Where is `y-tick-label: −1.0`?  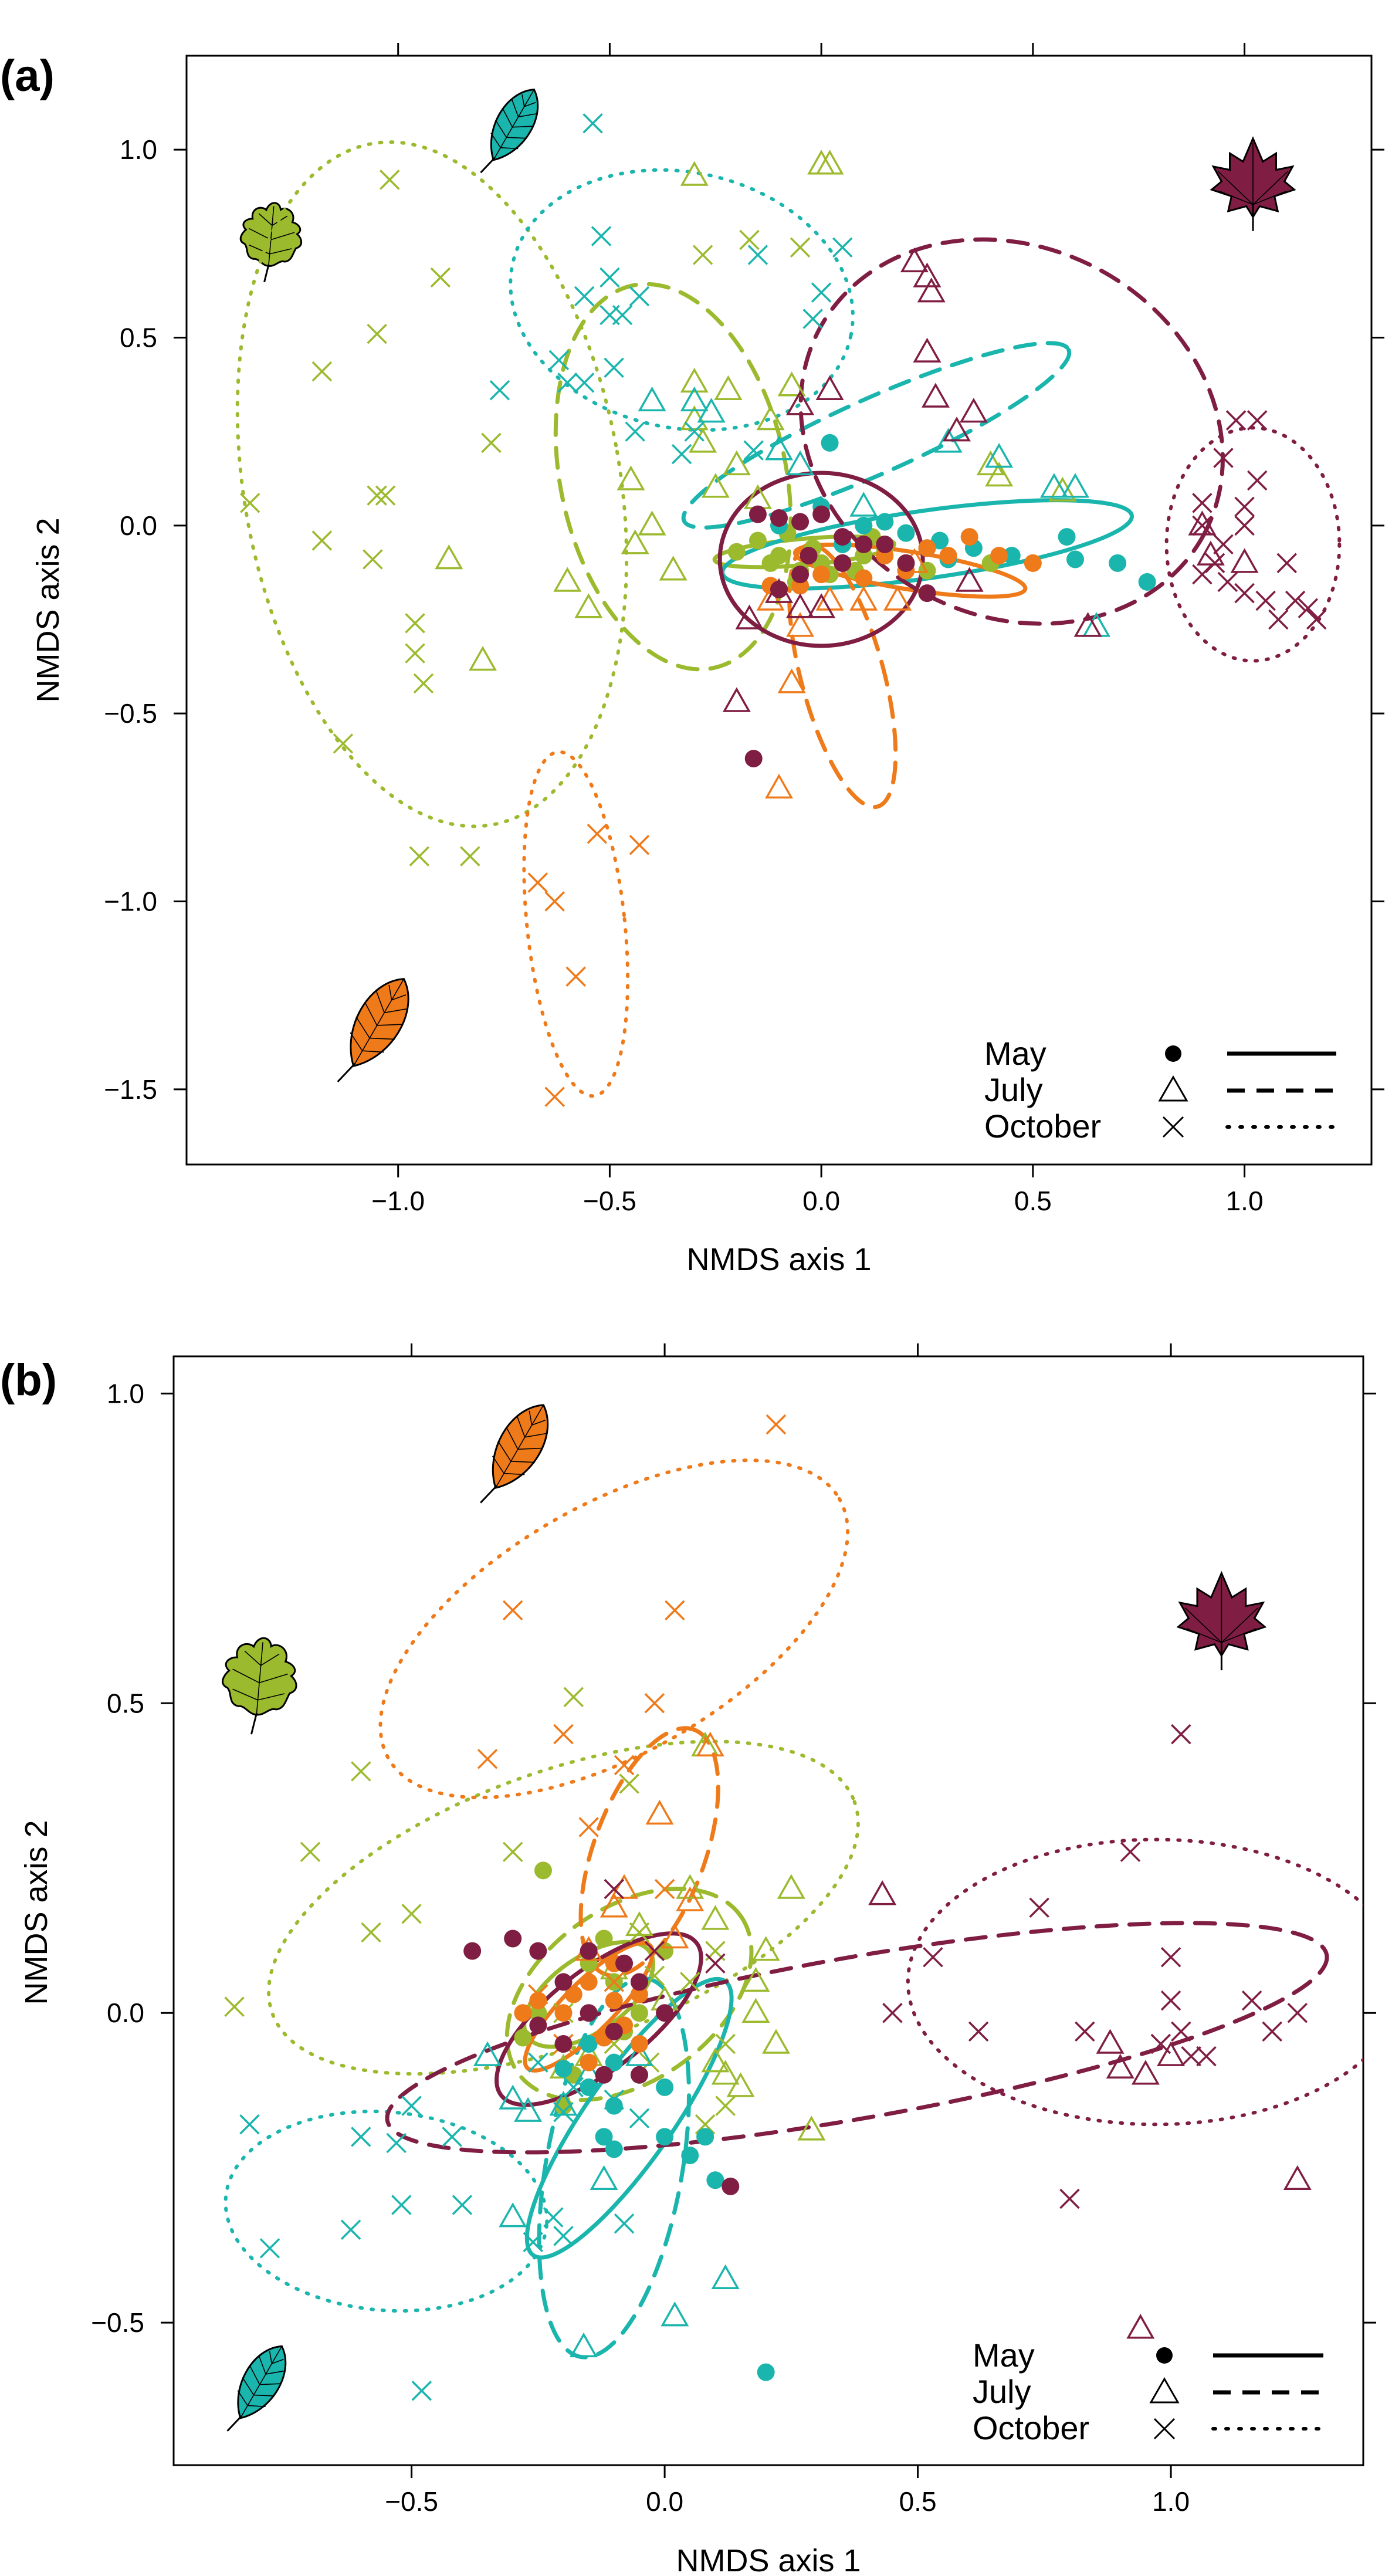
y-tick-label: −1.0 is located at coordinates (130, 901).